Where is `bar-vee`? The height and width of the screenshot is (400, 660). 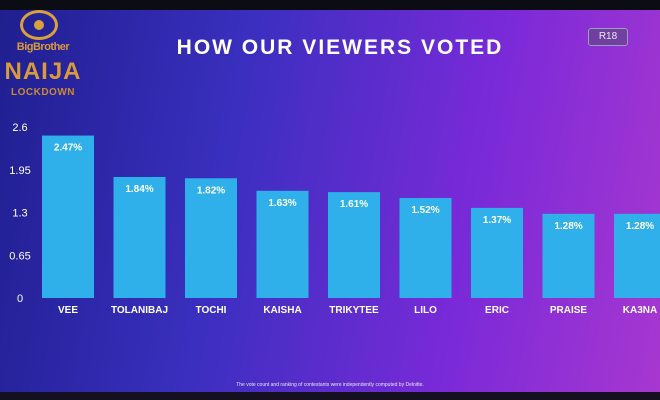
bar-vee is located at coordinates (68, 216).